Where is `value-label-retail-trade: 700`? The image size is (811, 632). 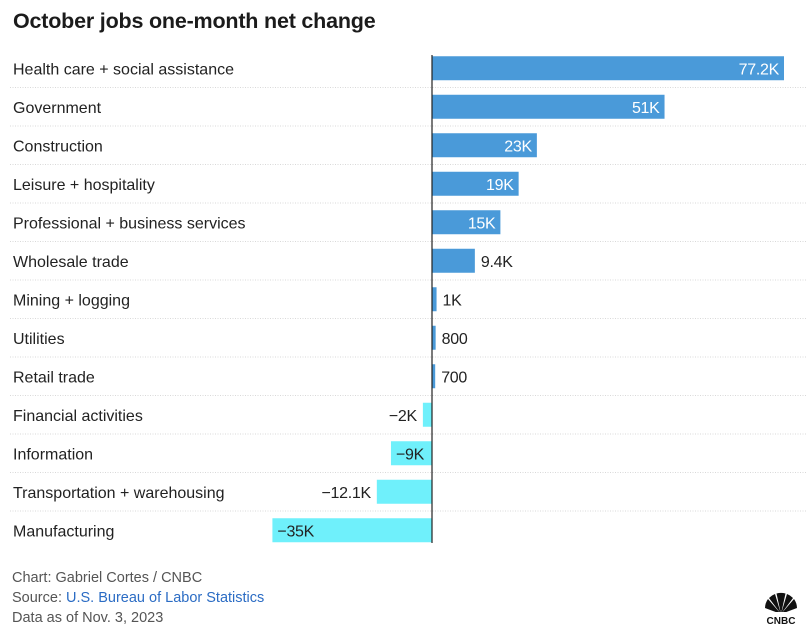 value-label-retail-trade: 700 is located at coordinates (454, 377).